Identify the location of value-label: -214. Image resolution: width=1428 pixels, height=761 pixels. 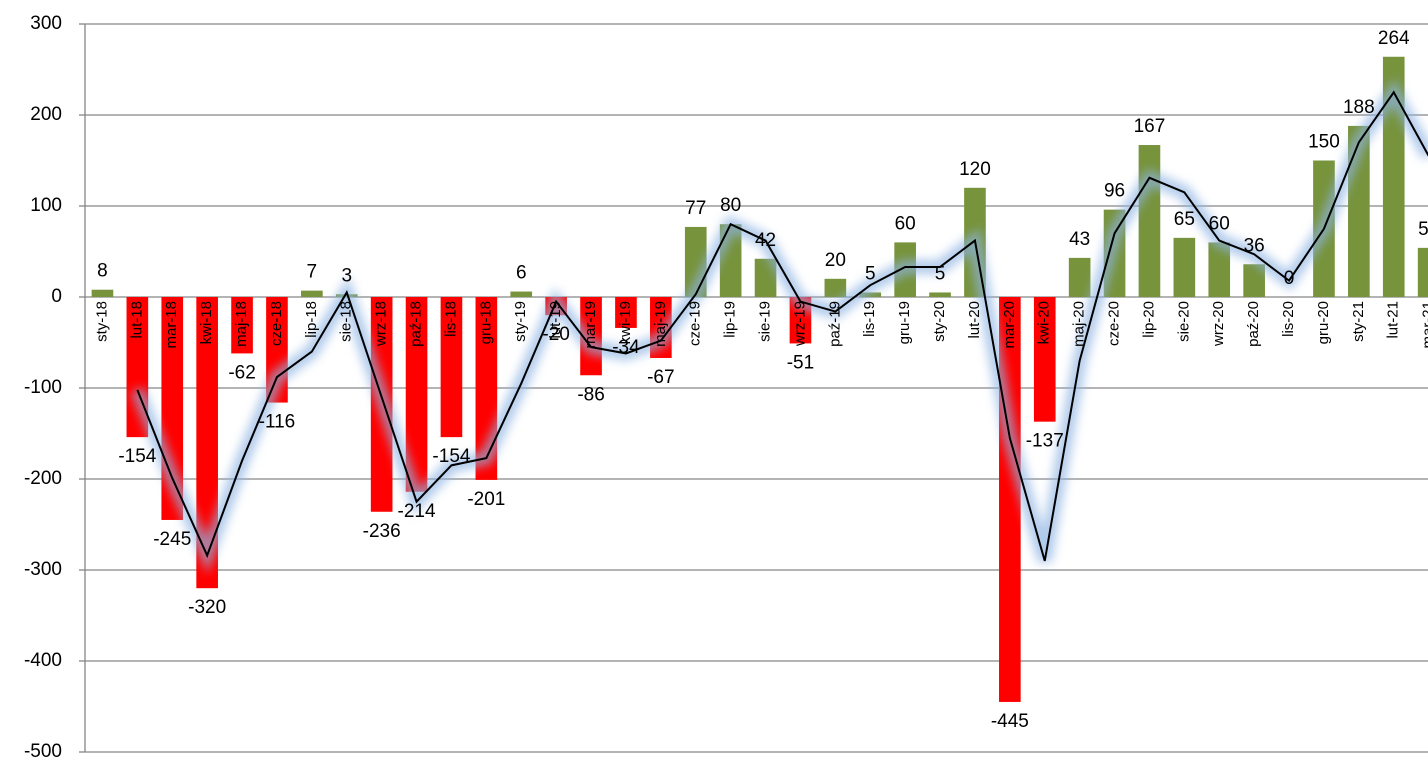
(417, 511).